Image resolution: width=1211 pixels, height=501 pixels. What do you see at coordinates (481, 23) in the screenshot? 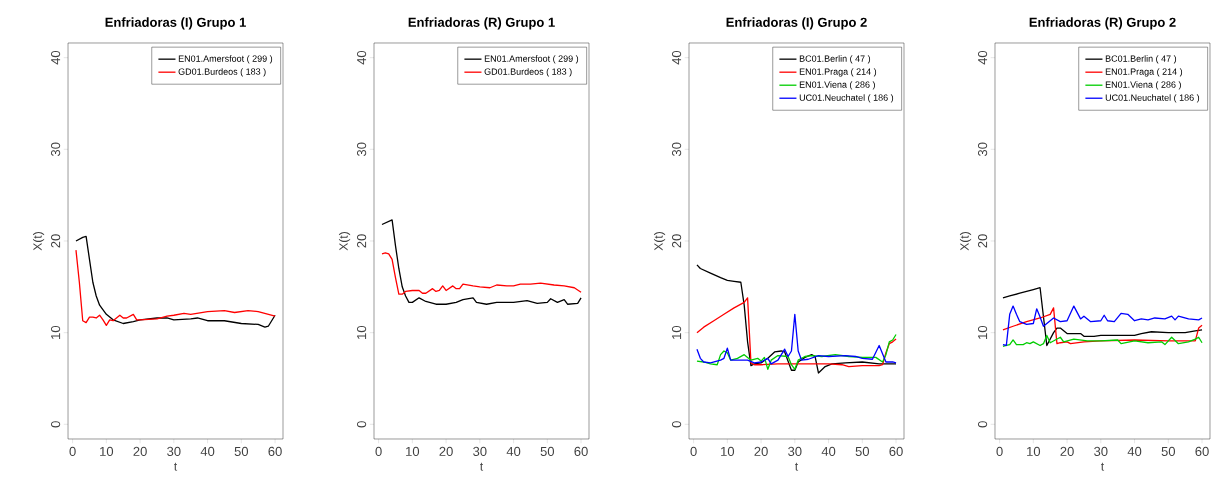
I see `chart-title: Enfriadoras (R) Grupo 1` at bounding box center [481, 23].